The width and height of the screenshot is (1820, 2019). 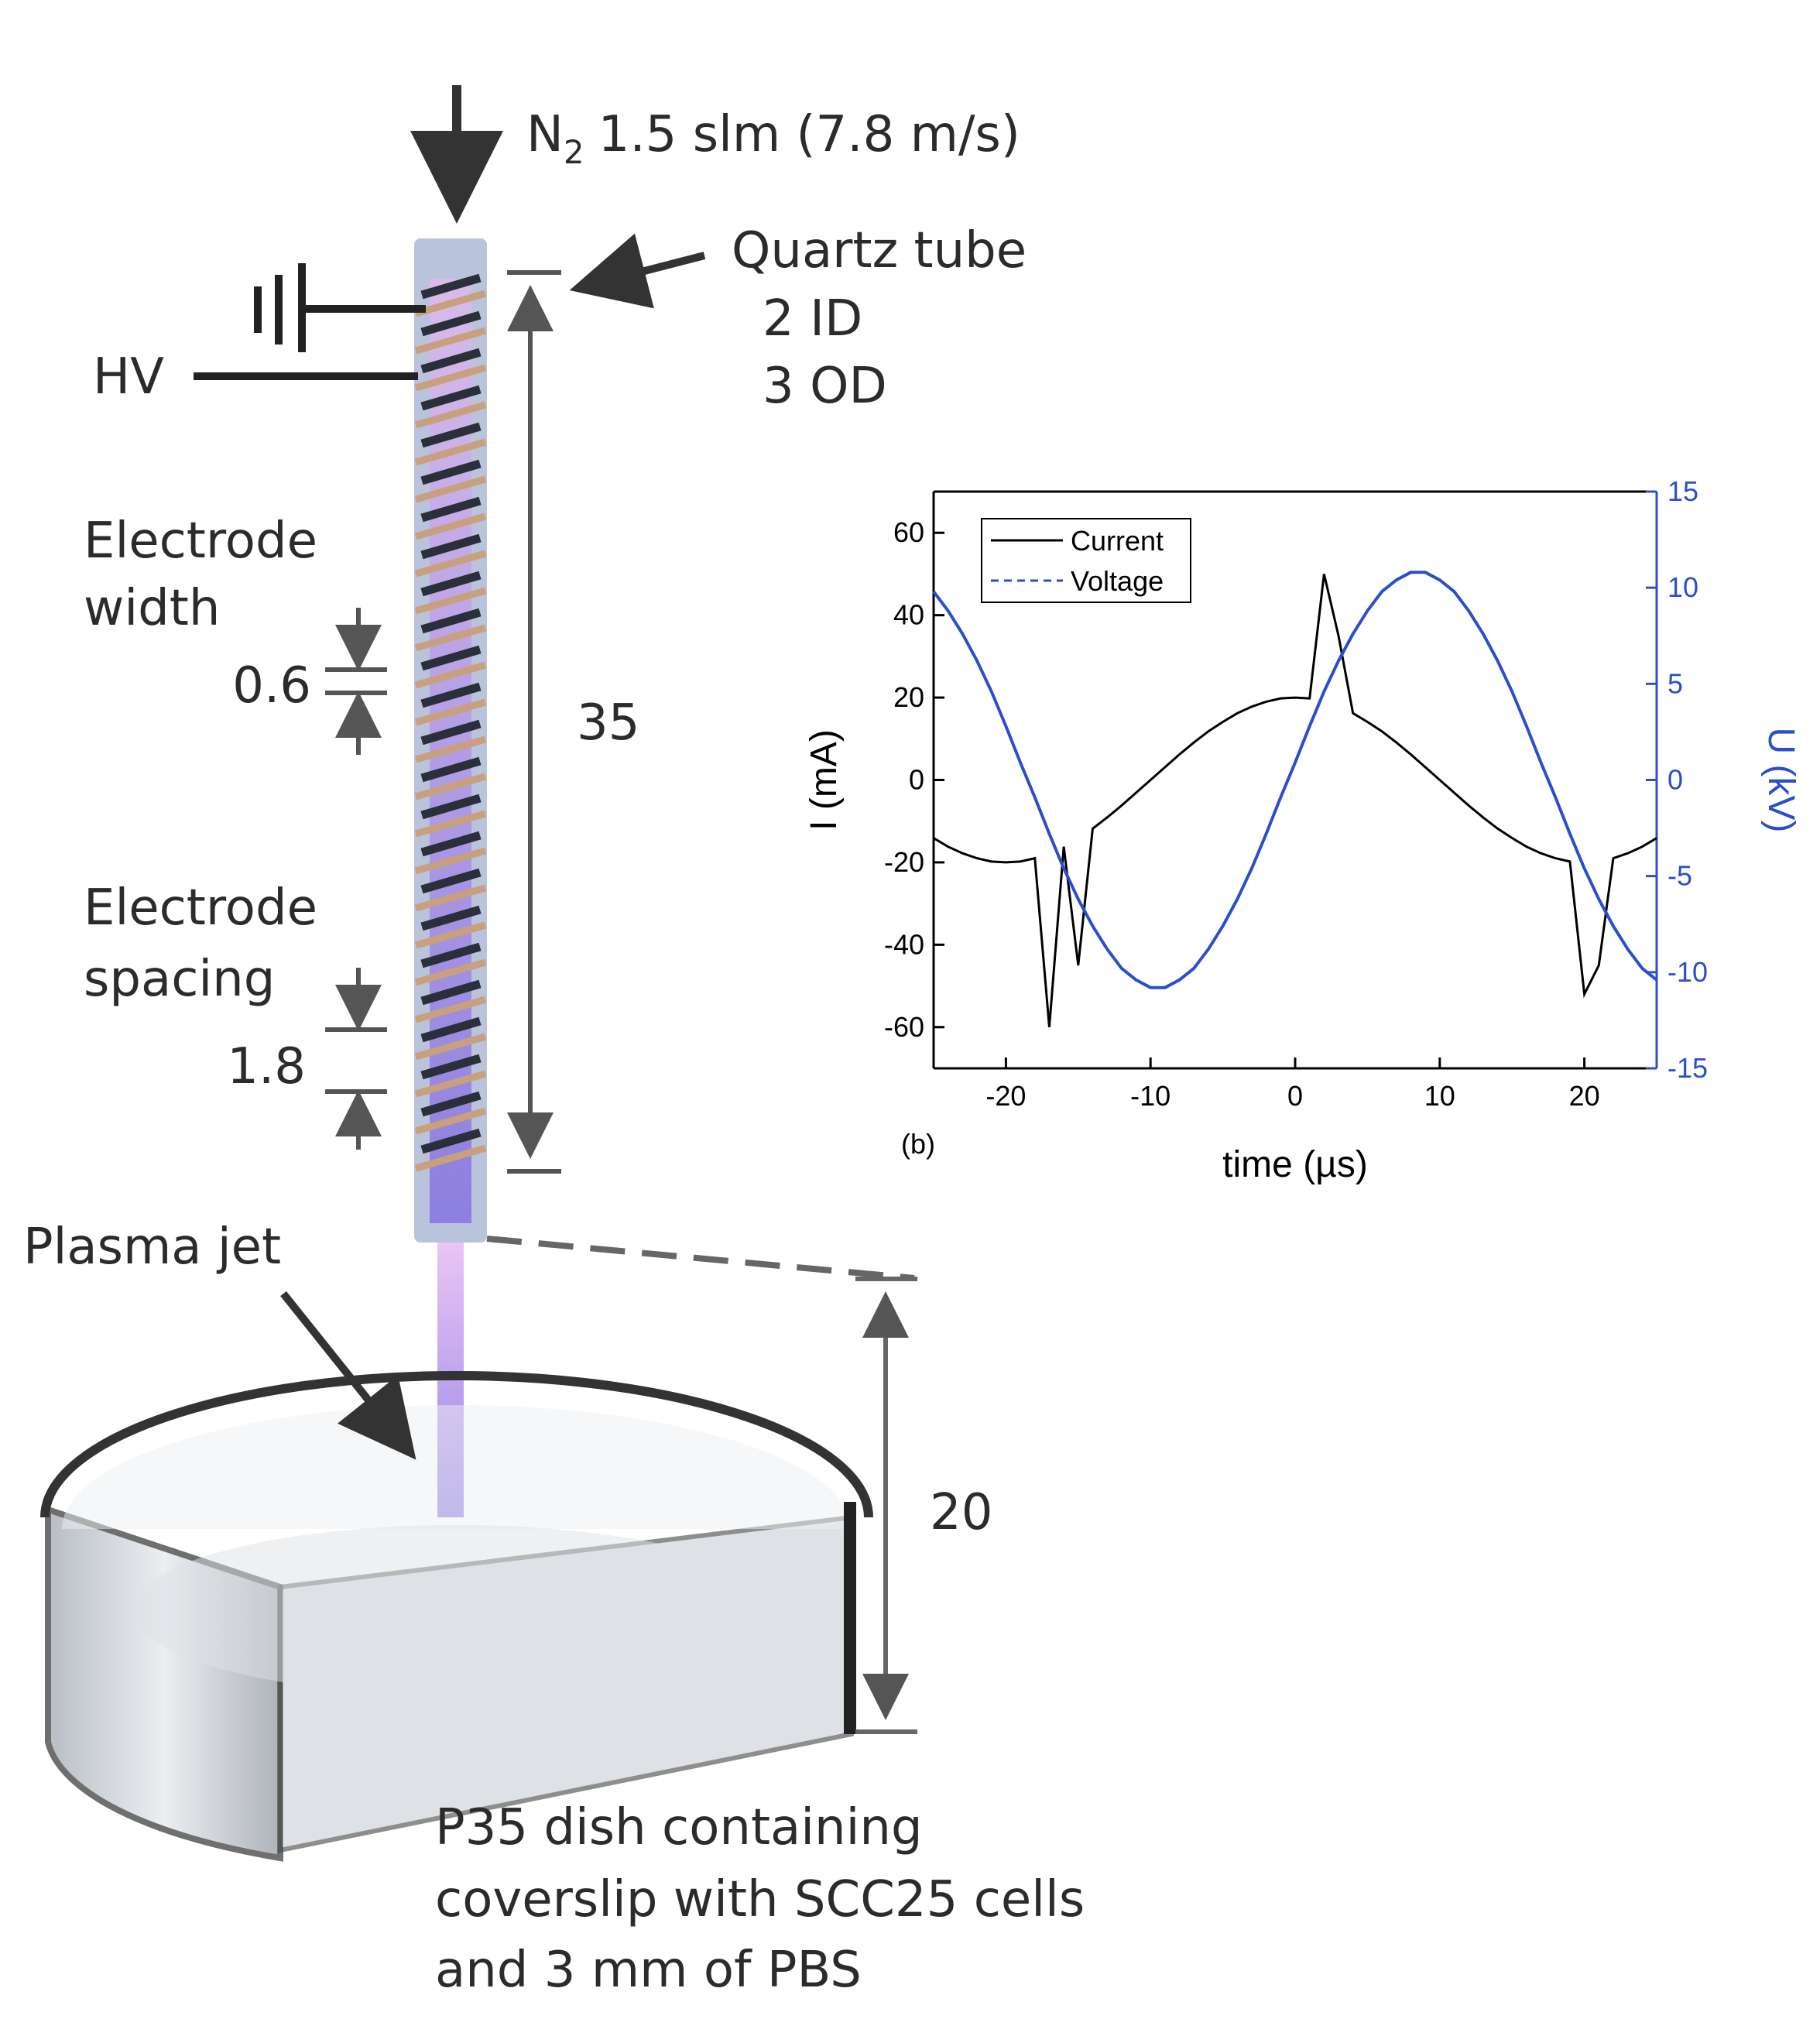 What do you see at coordinates (1440, 1096) in the screenshot?
I see `x-tick-label: 10` at bounding box center [1440, 1096].